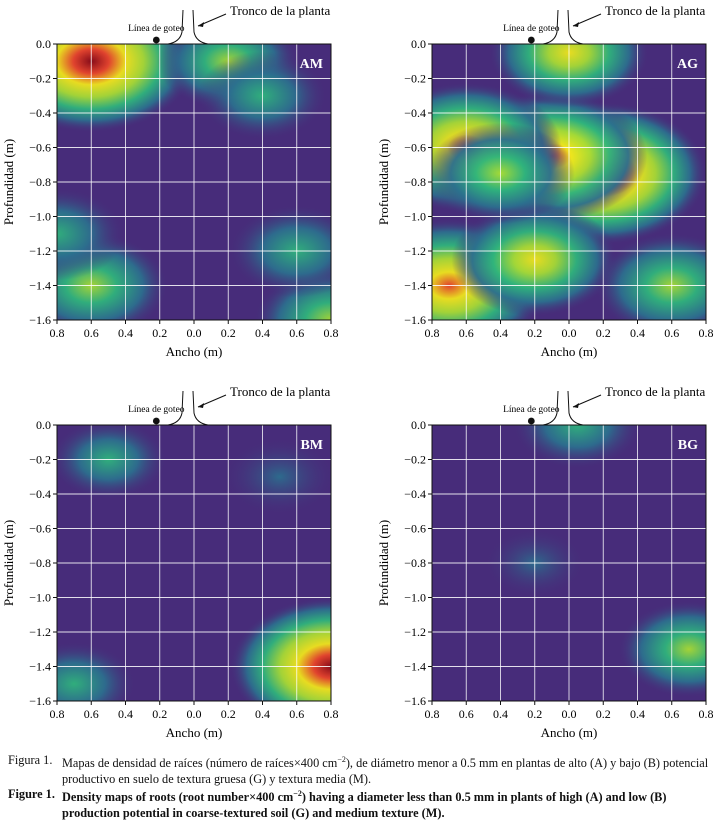  What do you see at coordinates (40, 148) in the screenshot?
I see `y-tick-label: −0.6` at bounding box center [40, 148].